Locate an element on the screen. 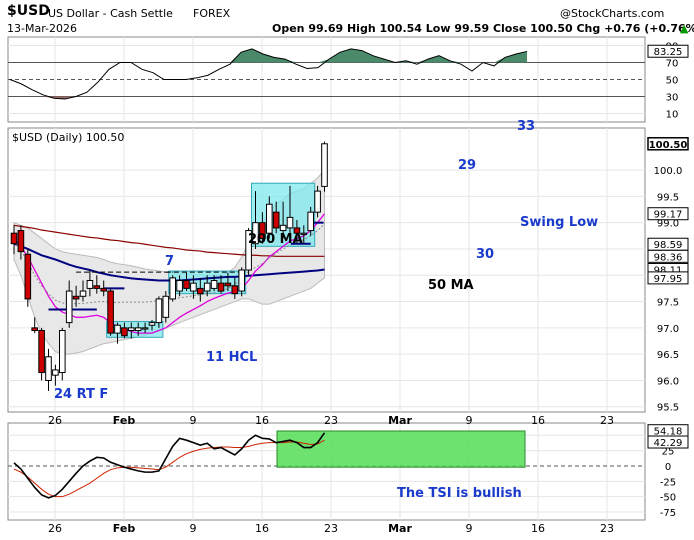 The width and height of the screenshot is (694, 540). tsi-y-tick: -75 is located at coordinates (668, 513).